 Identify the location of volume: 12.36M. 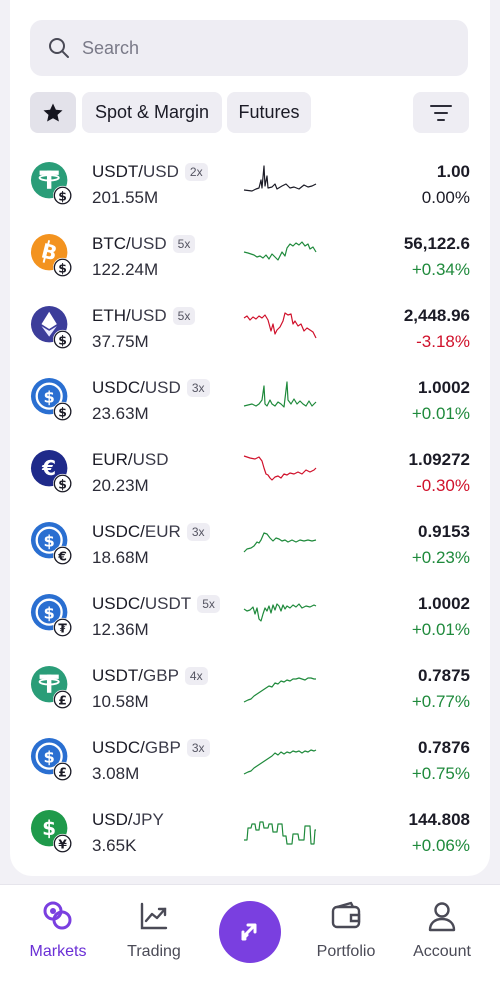
(120, 629).